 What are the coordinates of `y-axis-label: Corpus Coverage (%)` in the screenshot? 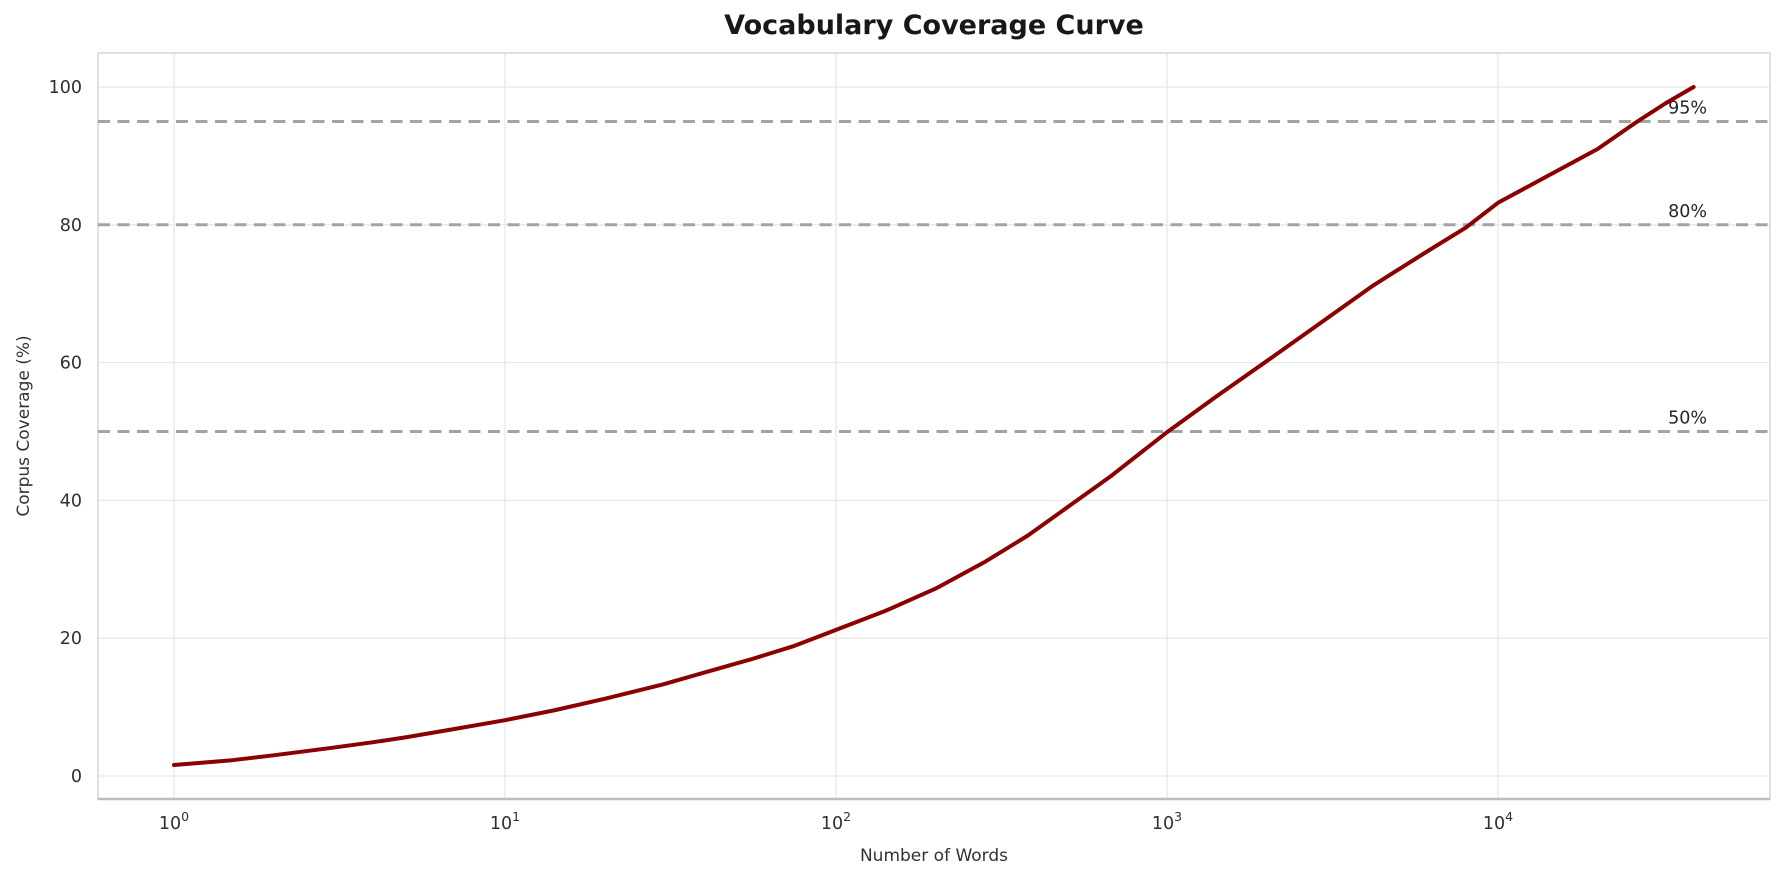 It's located at (24, 426).